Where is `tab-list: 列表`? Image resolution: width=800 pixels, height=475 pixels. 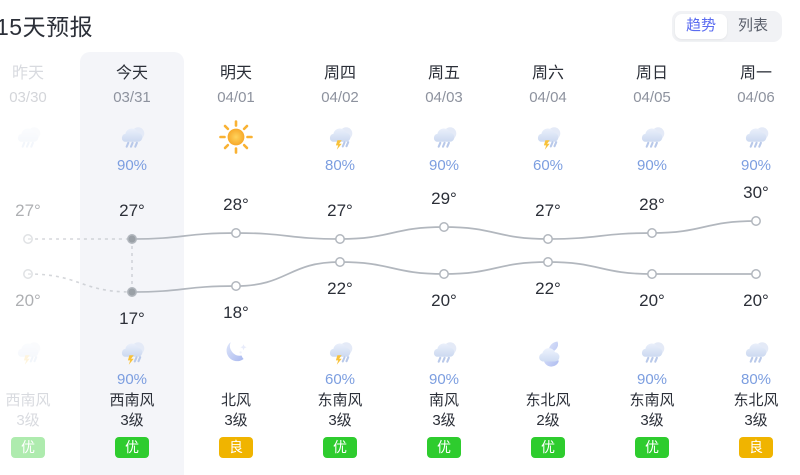
tab-list: 列表 is located at coordinates (752, 25).